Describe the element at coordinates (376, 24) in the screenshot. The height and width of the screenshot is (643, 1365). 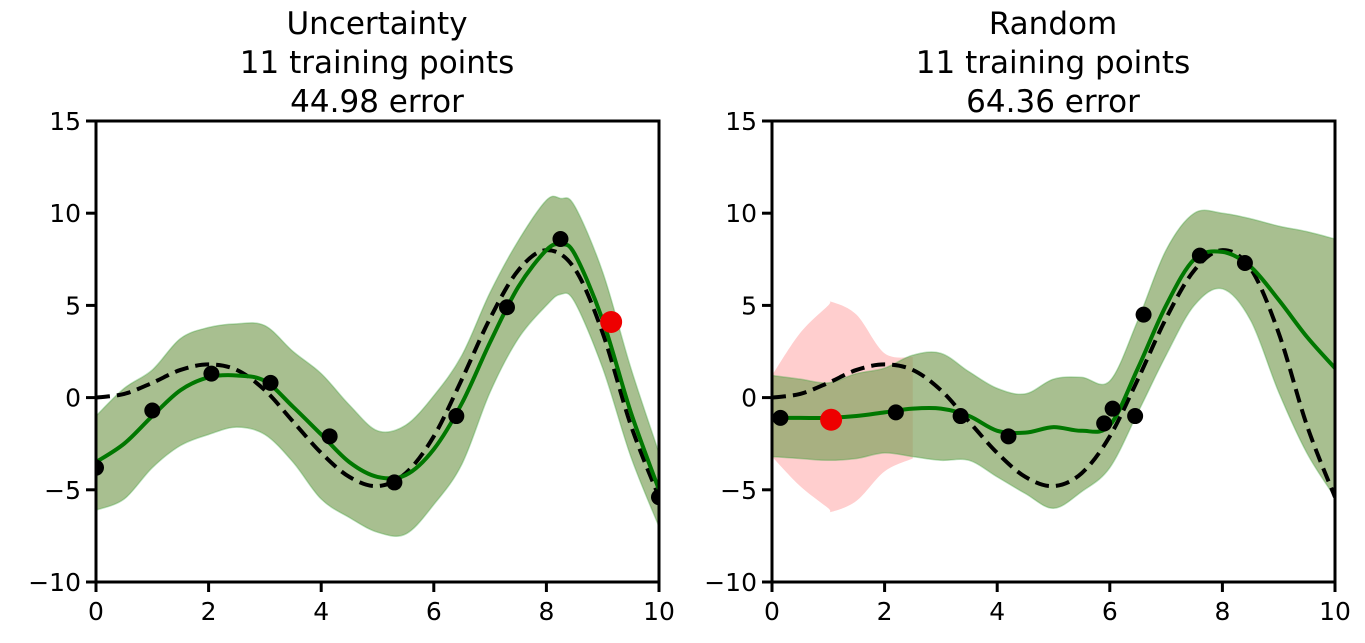
I see `title-line-1: Uncertainty` at that location.